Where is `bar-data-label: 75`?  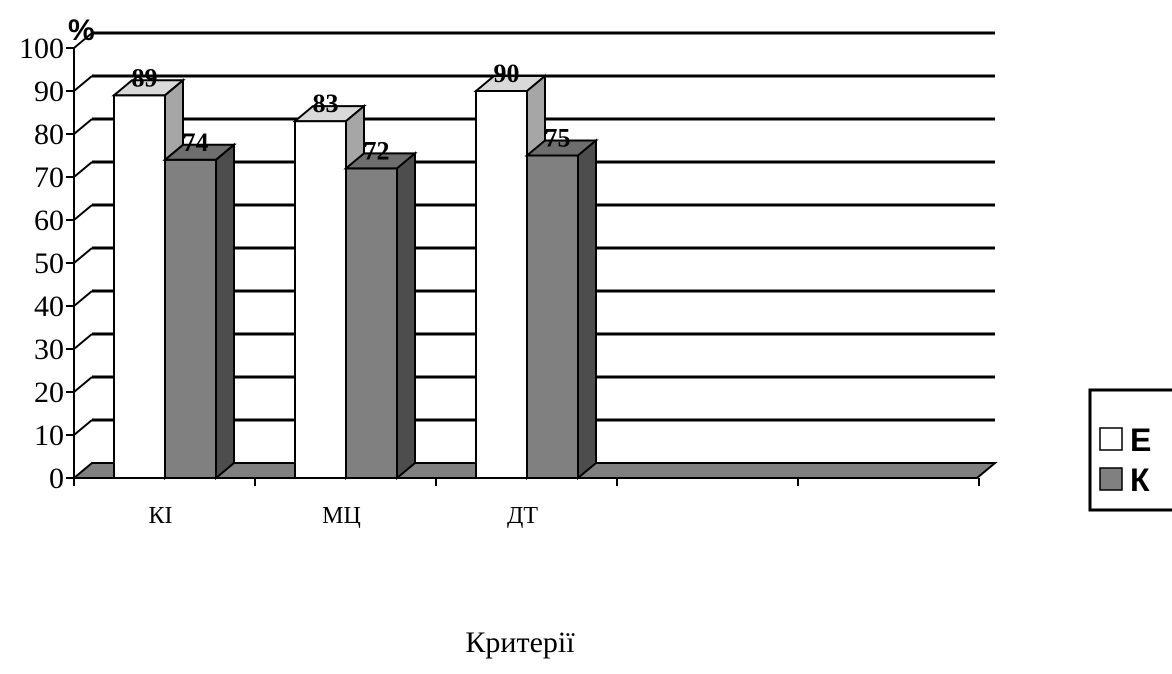 bar-data-label: 75 is located at coordinates (558, 138).